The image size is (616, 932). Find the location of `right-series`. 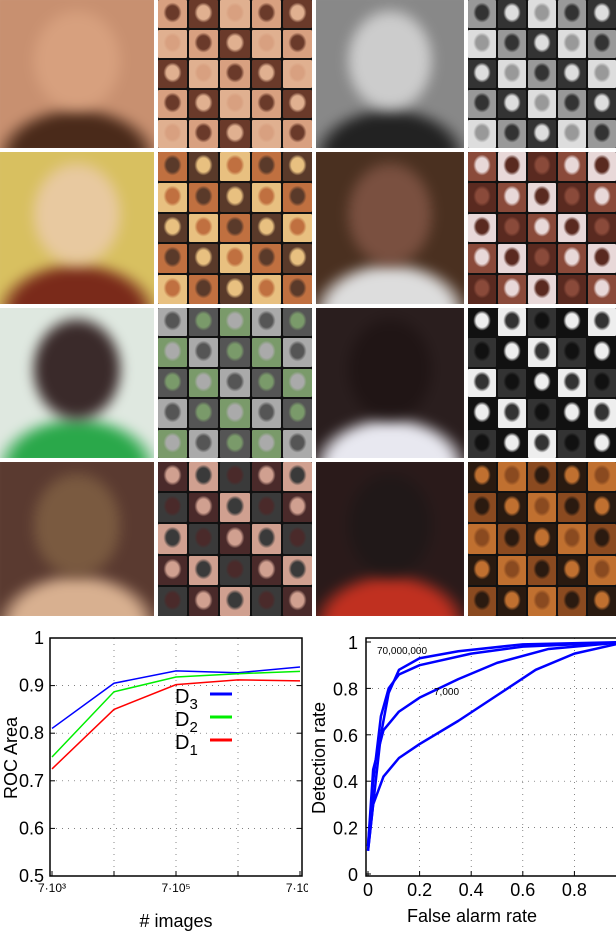

right-series is located at coordinates (491, 745).